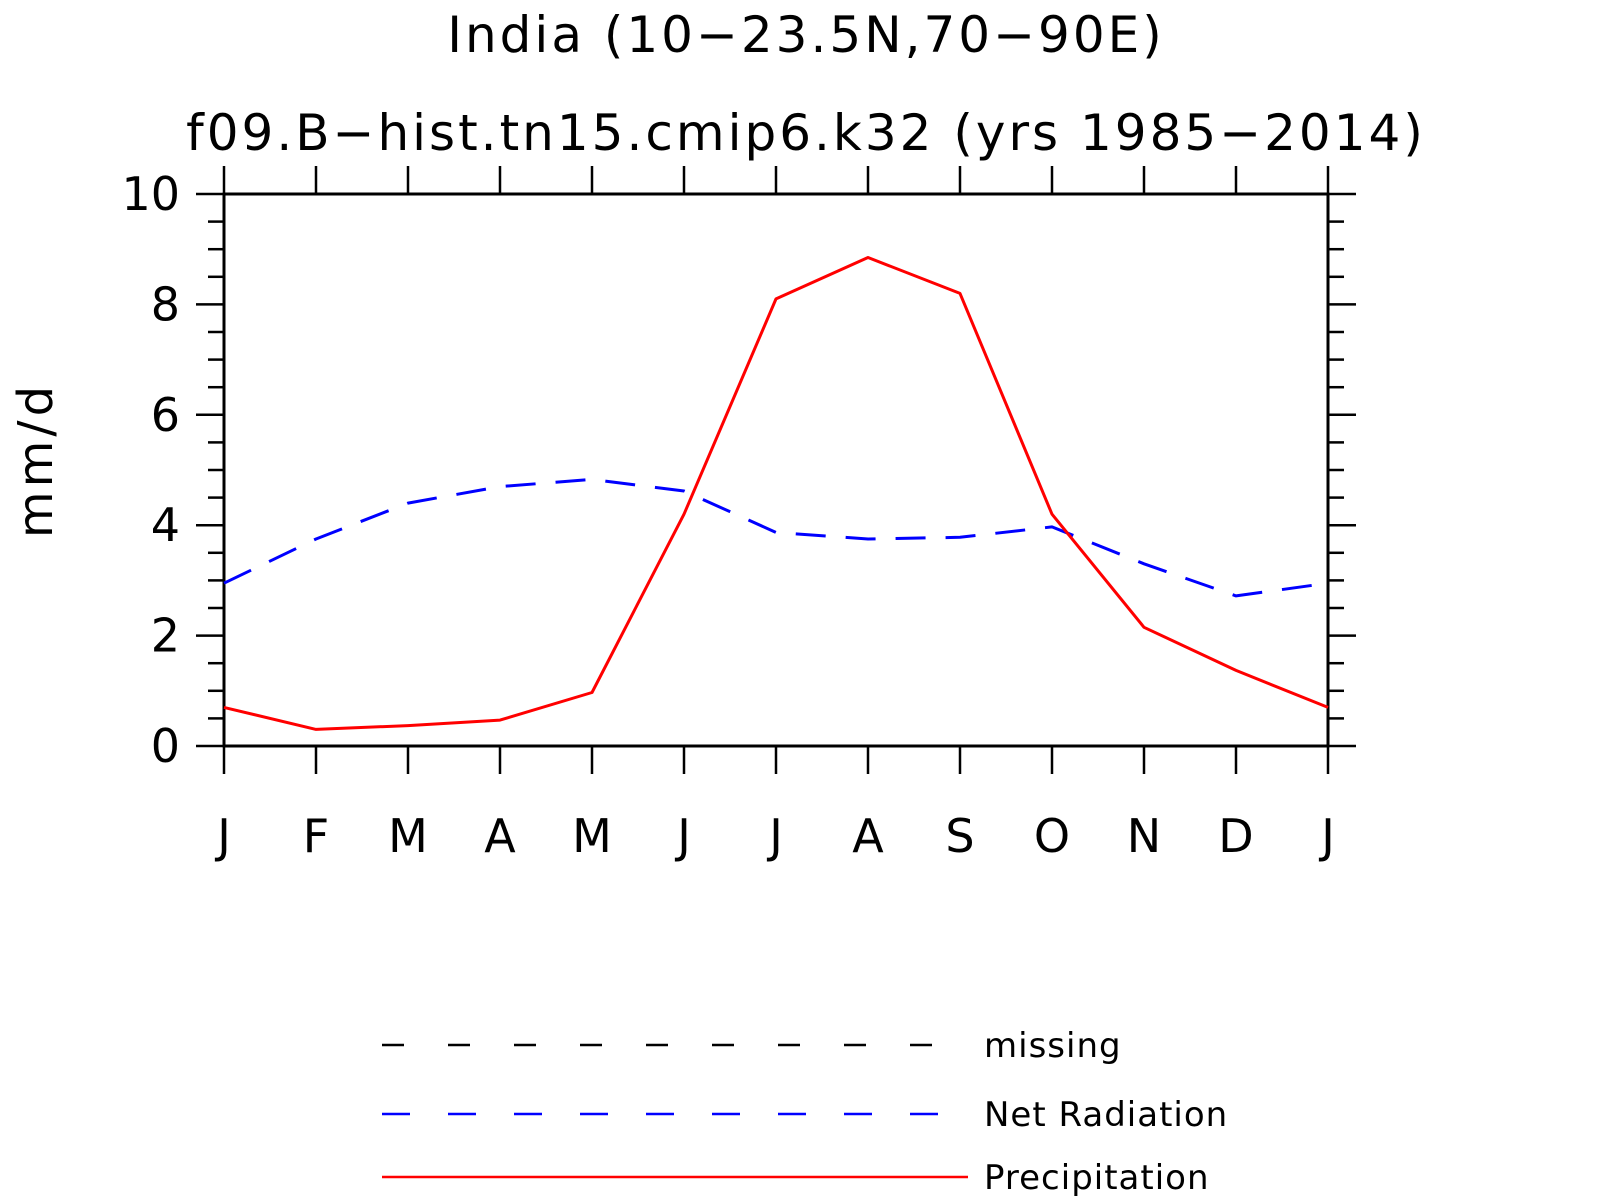 The height and width of the screenshot is (1199, 1612). What do you see at coordinates (150, 470) in the screenshot?
I see `y-tick-labels: 0 2 4 6 8 10` at bounding box center [150, 470].